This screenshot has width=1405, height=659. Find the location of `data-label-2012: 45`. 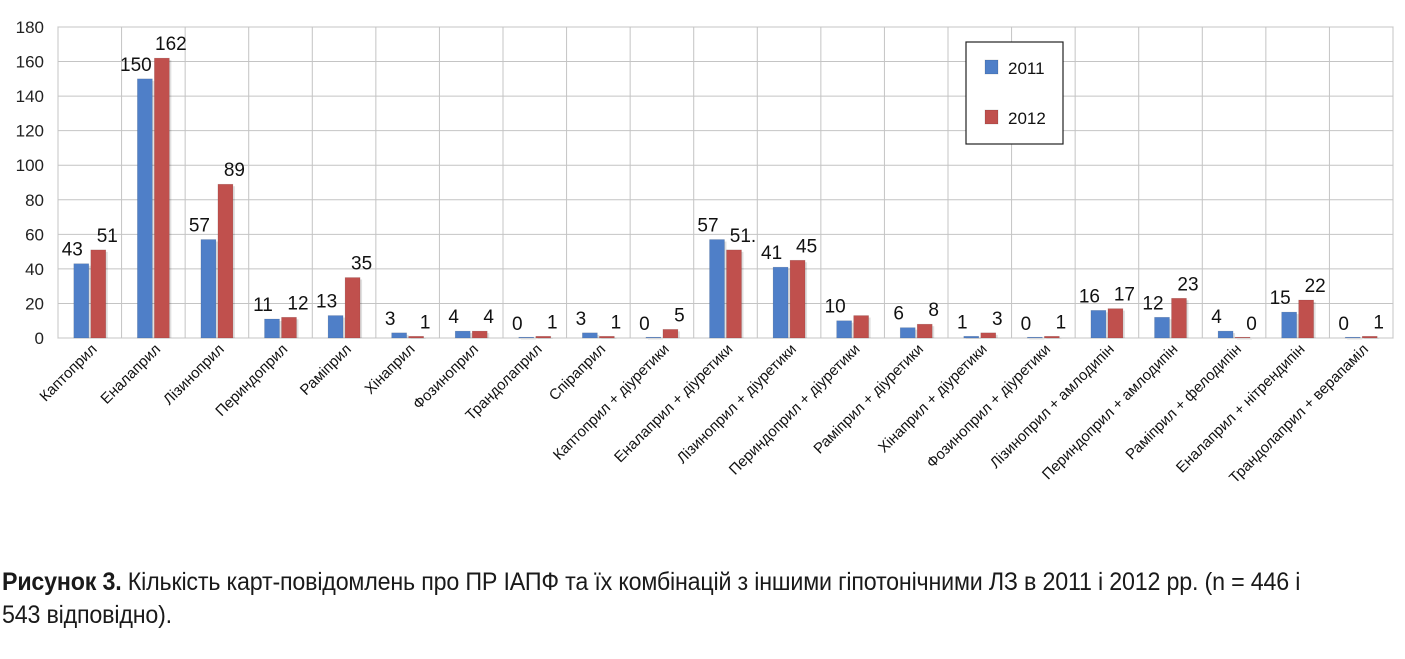

data-label-2012: 45 is located at coordinates (806, 246).